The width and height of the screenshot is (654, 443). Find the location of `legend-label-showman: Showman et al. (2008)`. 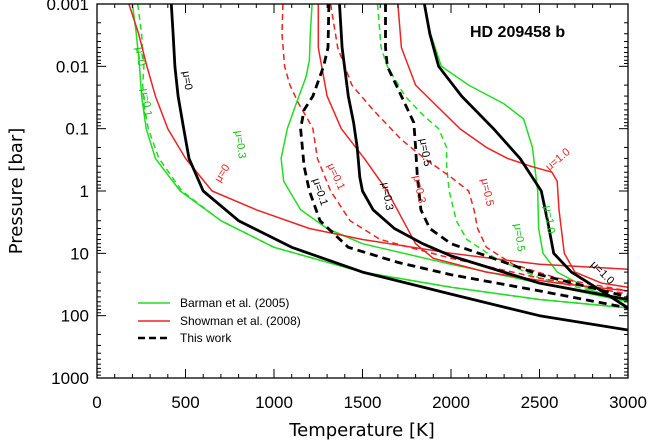

legend-label-showman: Showman et al. (2008) is located at coordinates (240, 321).